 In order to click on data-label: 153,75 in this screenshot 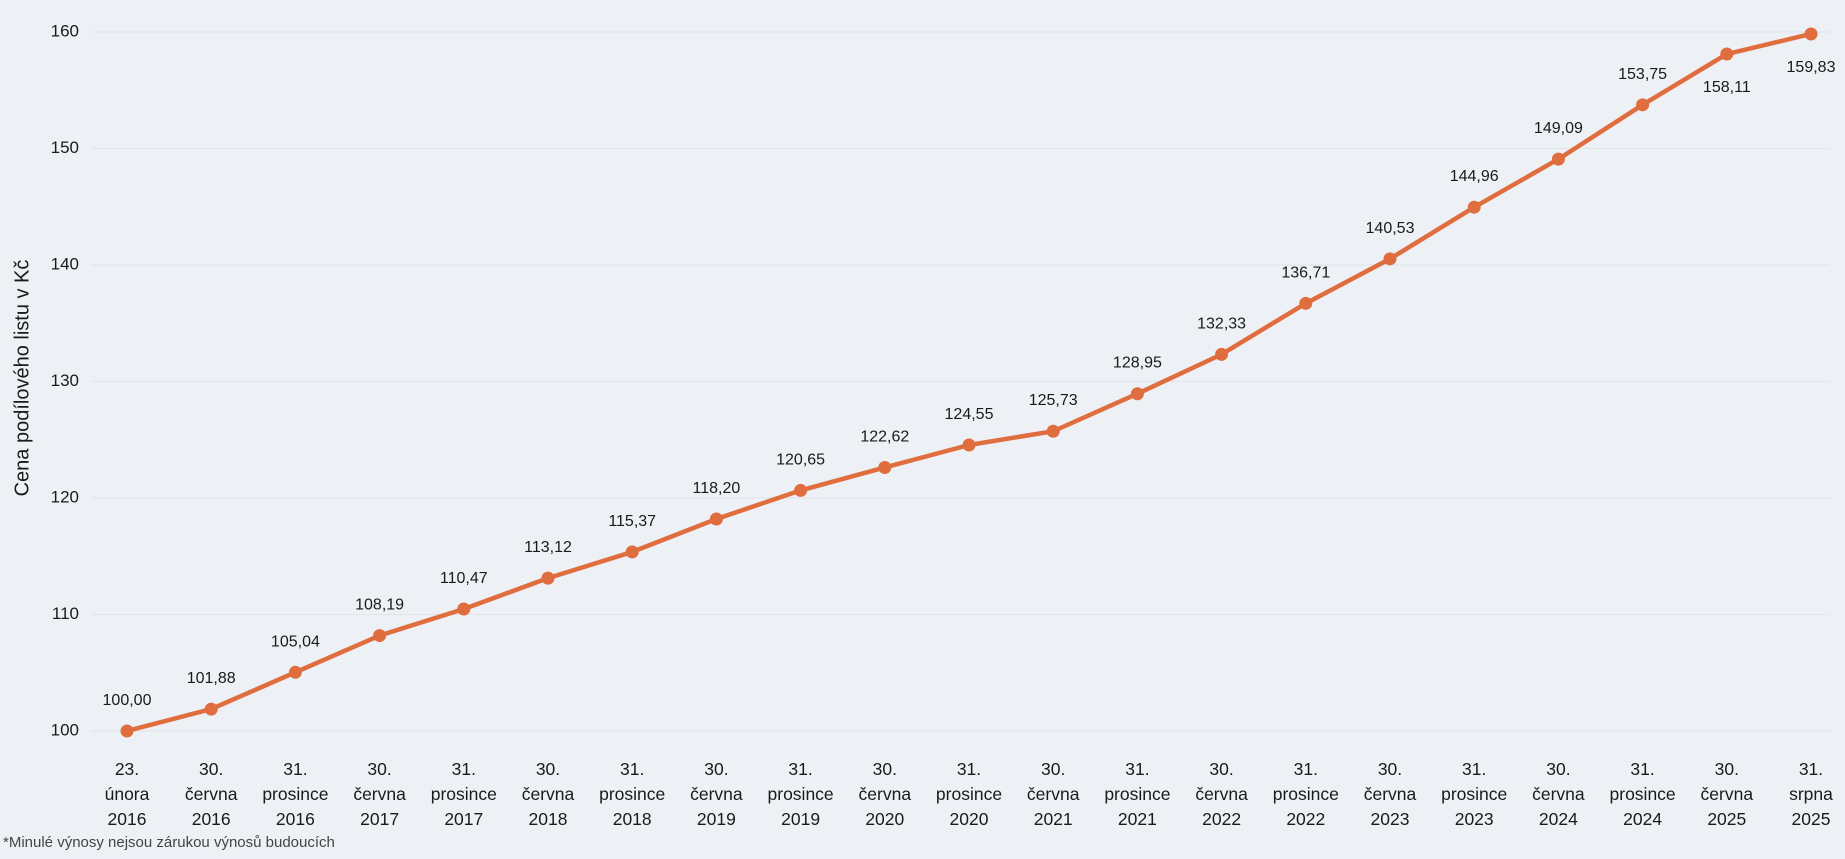, I will do `click(1642, 74)`.